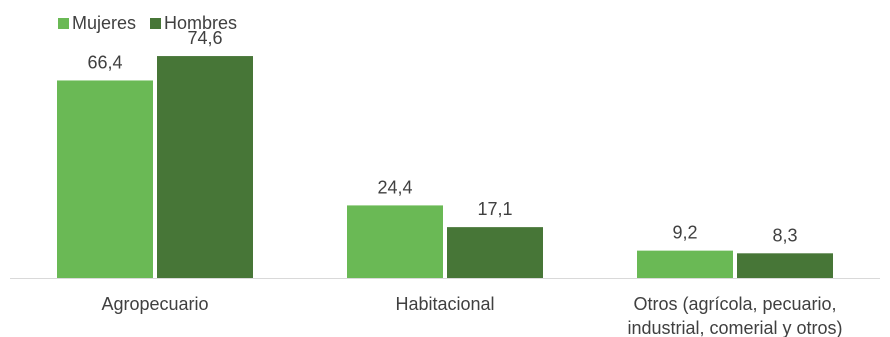 The image size is (890, 337). What do you see at coordinates (494, 209) in the screenshot?
I see `data-label-hombres-1: 17,1` at bounding box center [494, 209].